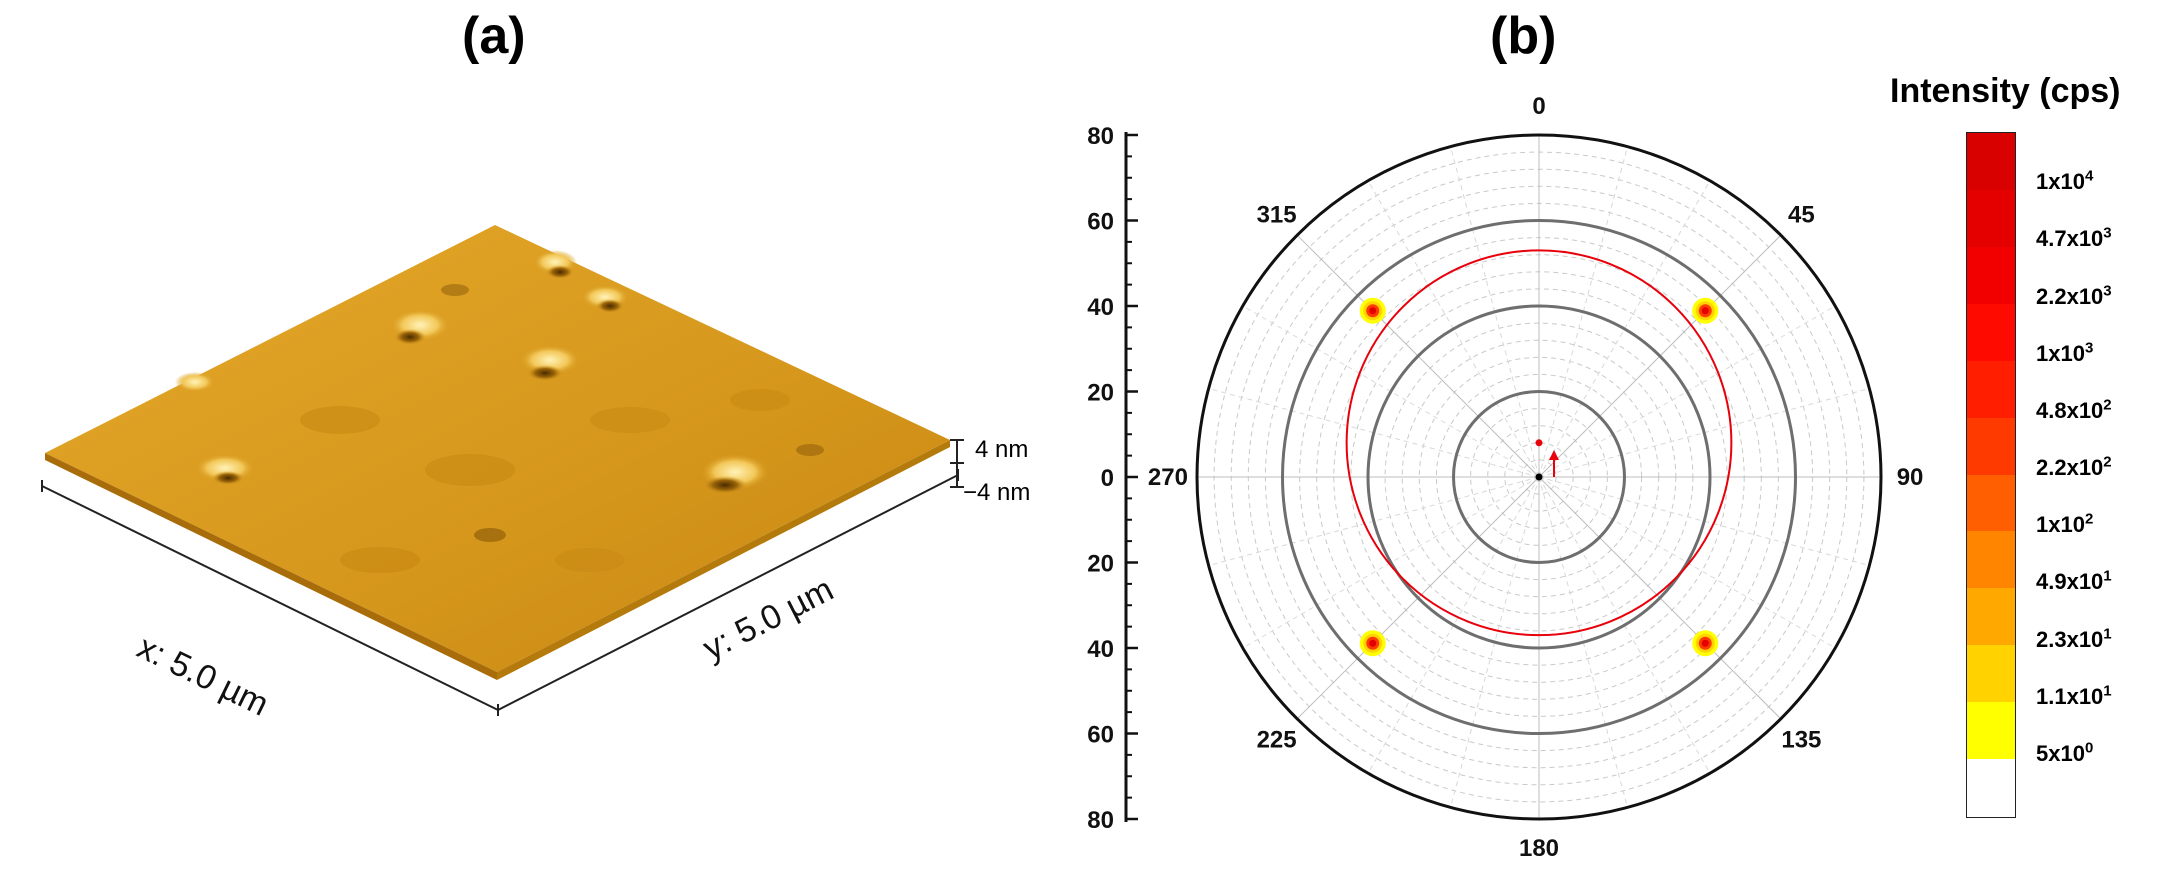 The image size is (2182, 879). Describe the element at coordinates (2065, 524) in the screenshot. I see `colorbar-tick-label: 1x10²` at that location.